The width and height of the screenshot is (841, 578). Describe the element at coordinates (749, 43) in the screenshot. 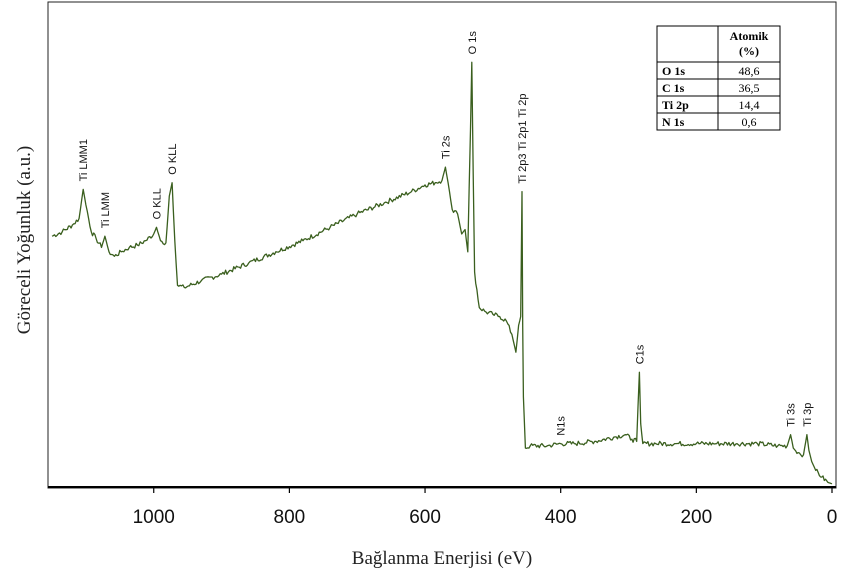

I see `table-header-label: Atomik (%)` at that location.